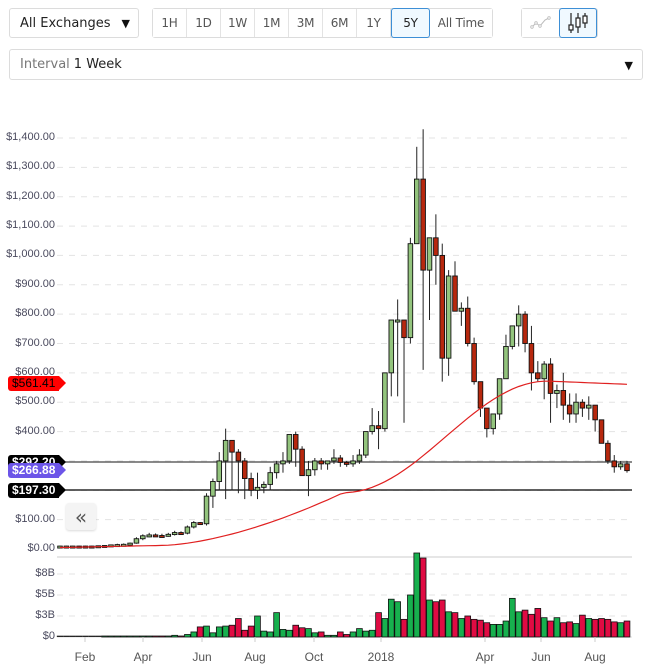  Describe the element at coordinates (381, 657) in the screenshot. I see `time-axis-label: 2018` at that location.